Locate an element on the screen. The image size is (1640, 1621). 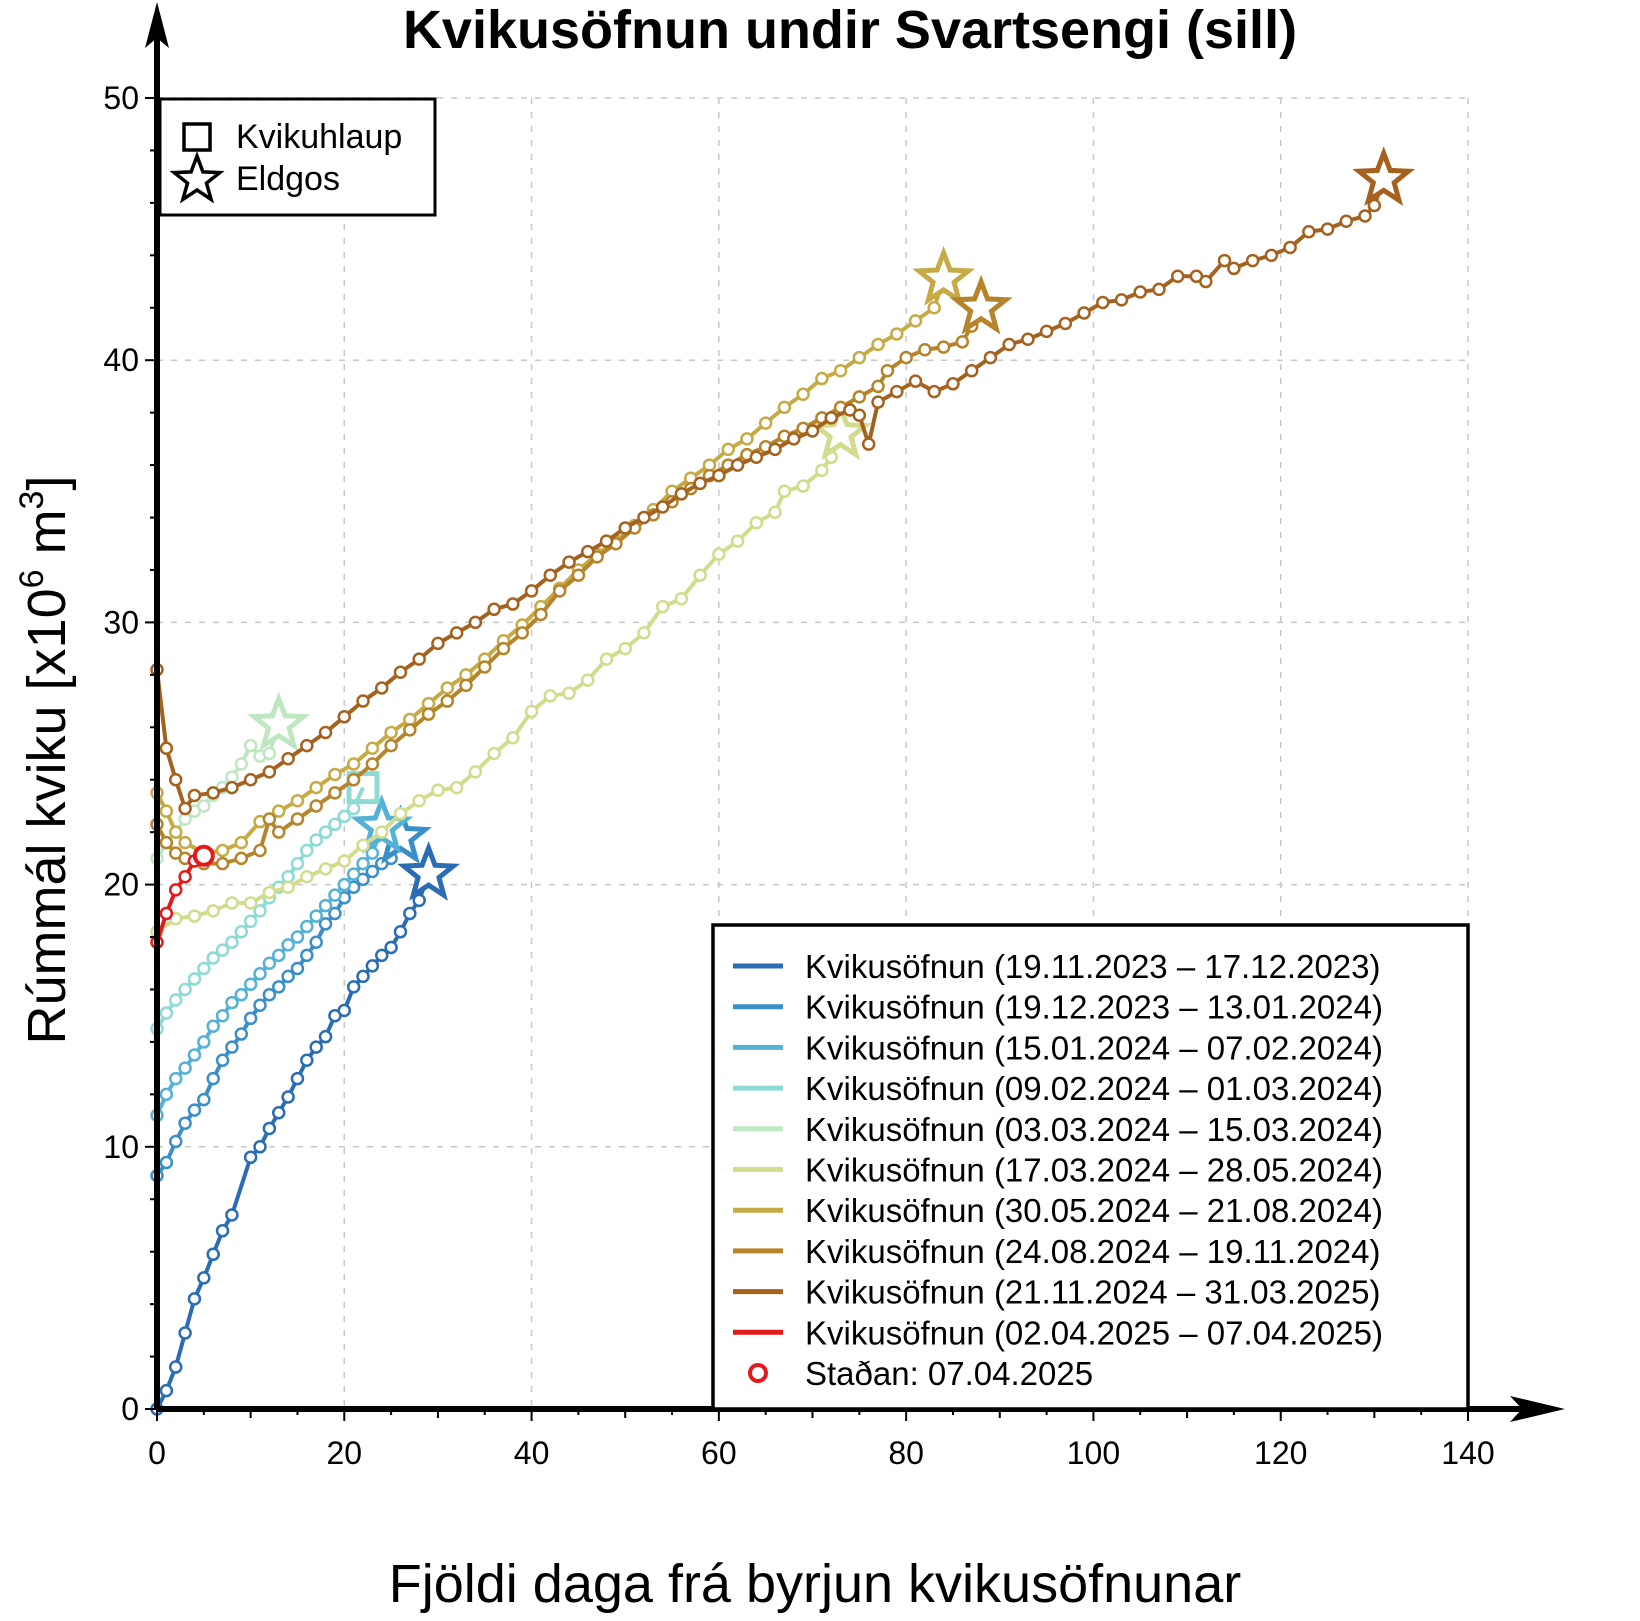
y-label-exp: 6 is located at coordinates (32, 578).